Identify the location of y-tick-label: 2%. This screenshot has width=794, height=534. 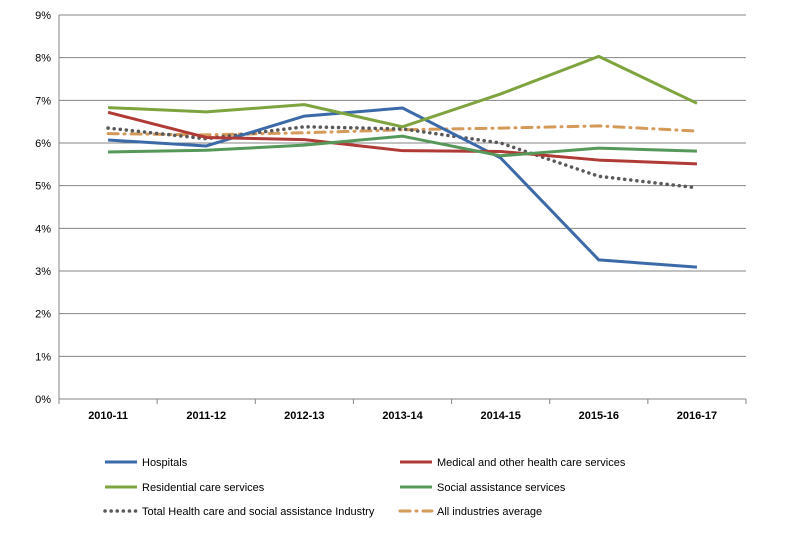
(43, 315).